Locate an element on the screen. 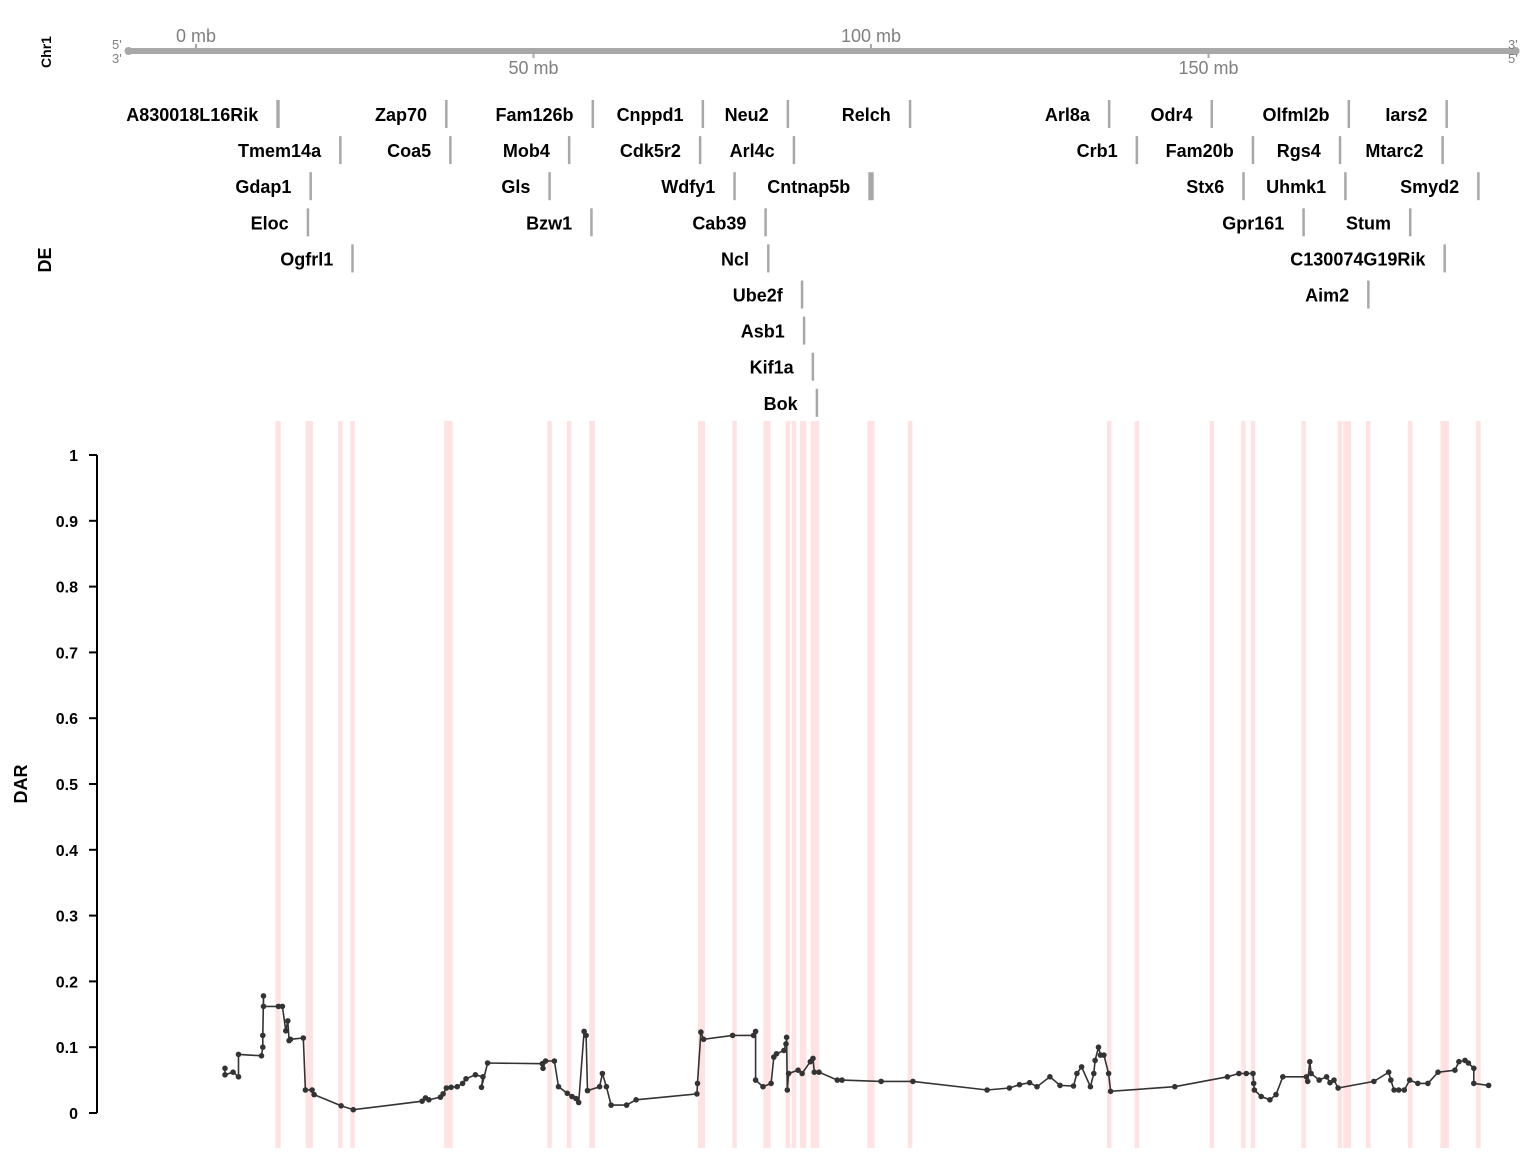 The width and height of the screenshot is (1536, 1152). highlight-band-Odr4 is located at coordinates (1212, 784).